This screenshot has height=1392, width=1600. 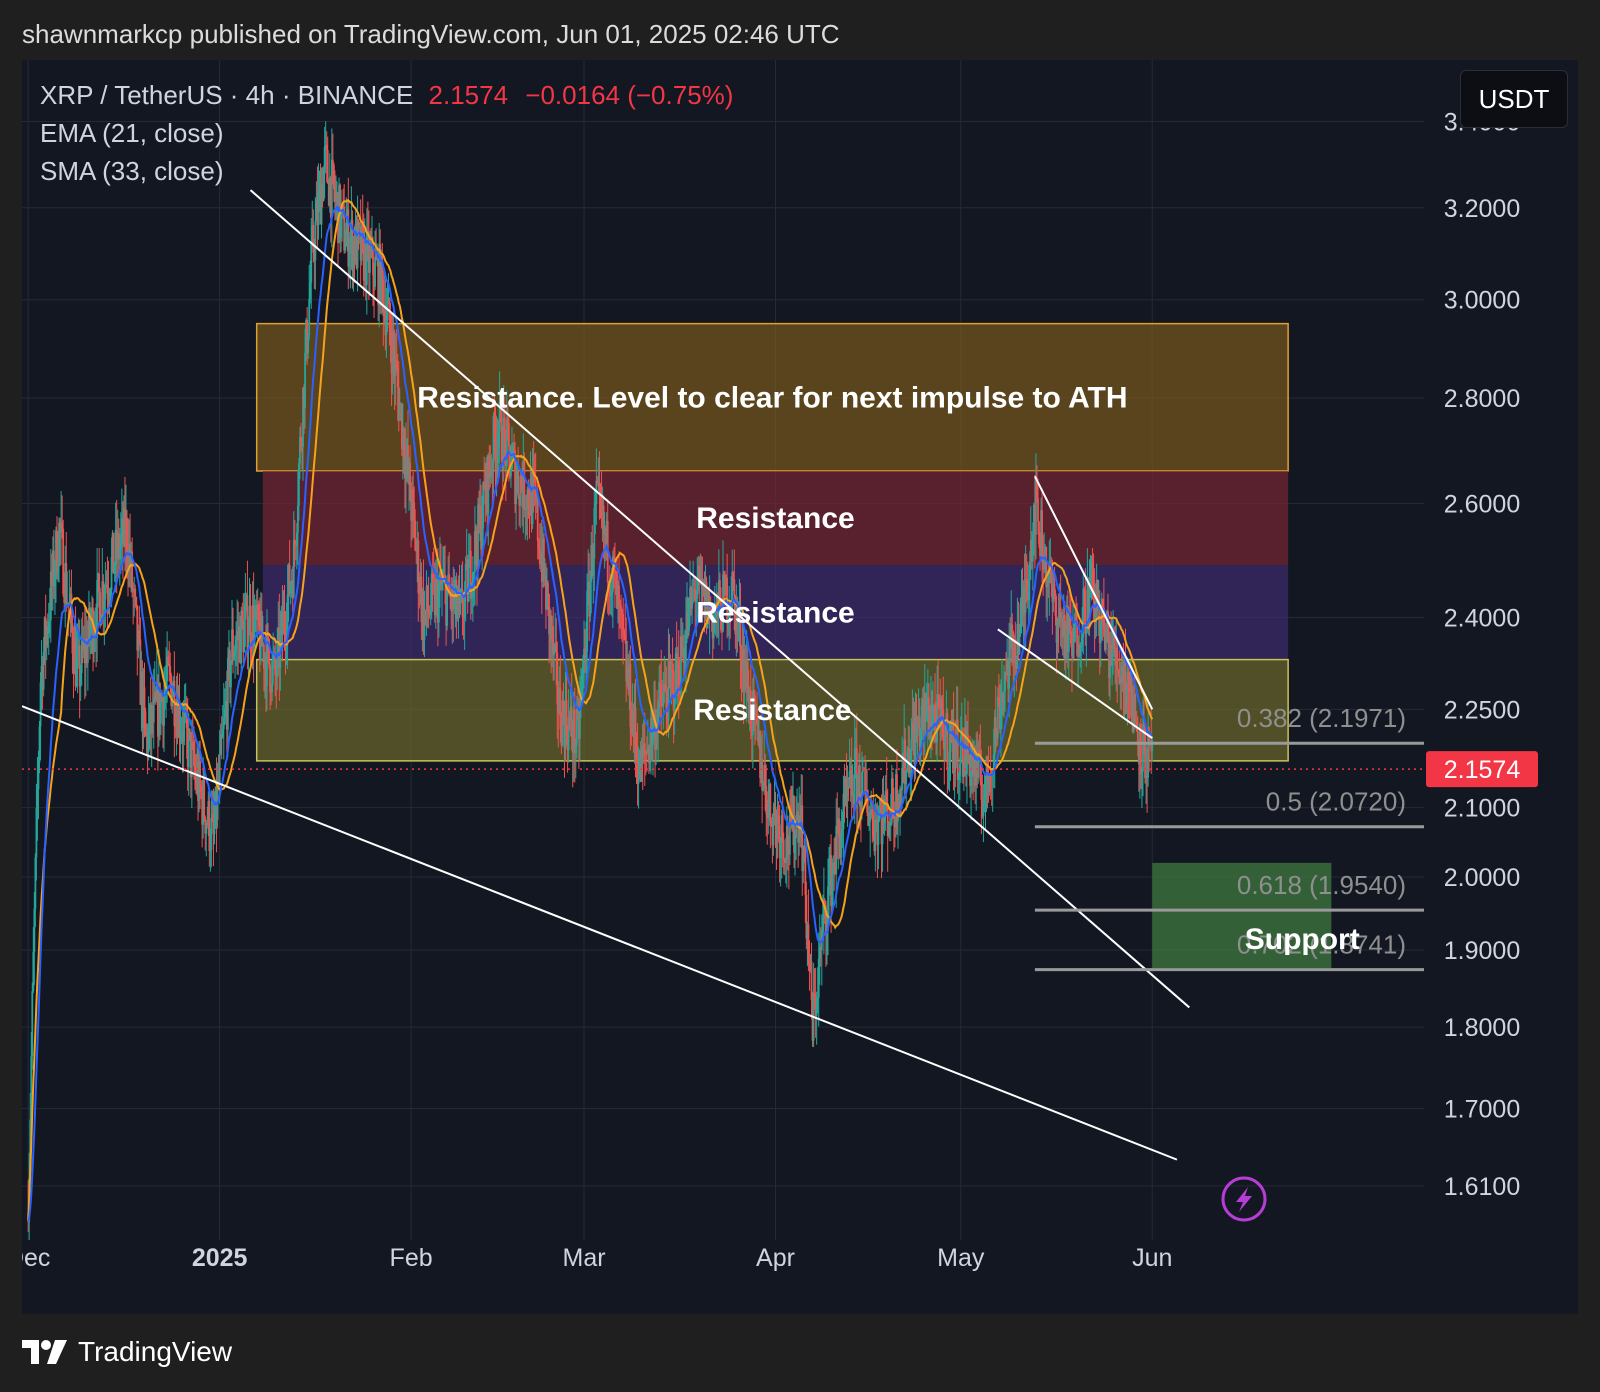 What do you see at coordinates (772, 397) in the screenshot?
I see `zone-gold` at bounding box center [772, 397].